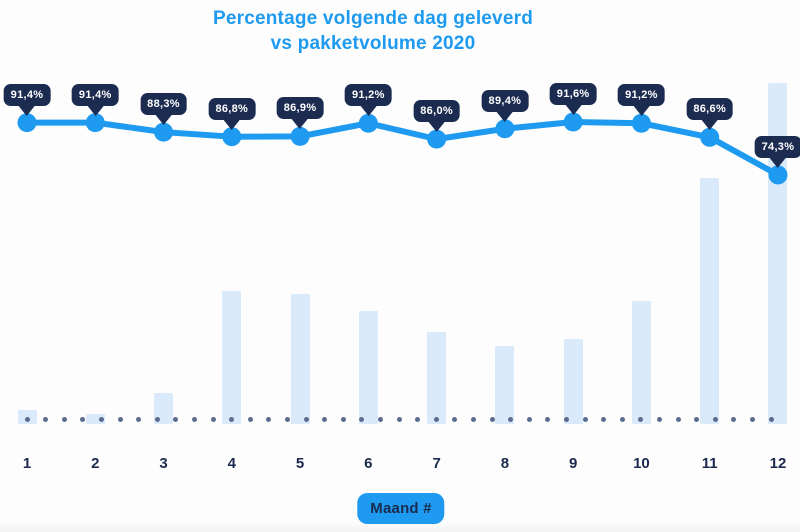  I want to click on chart-title-line1: Percentage volgende dag geleverd, so click(372, 18).